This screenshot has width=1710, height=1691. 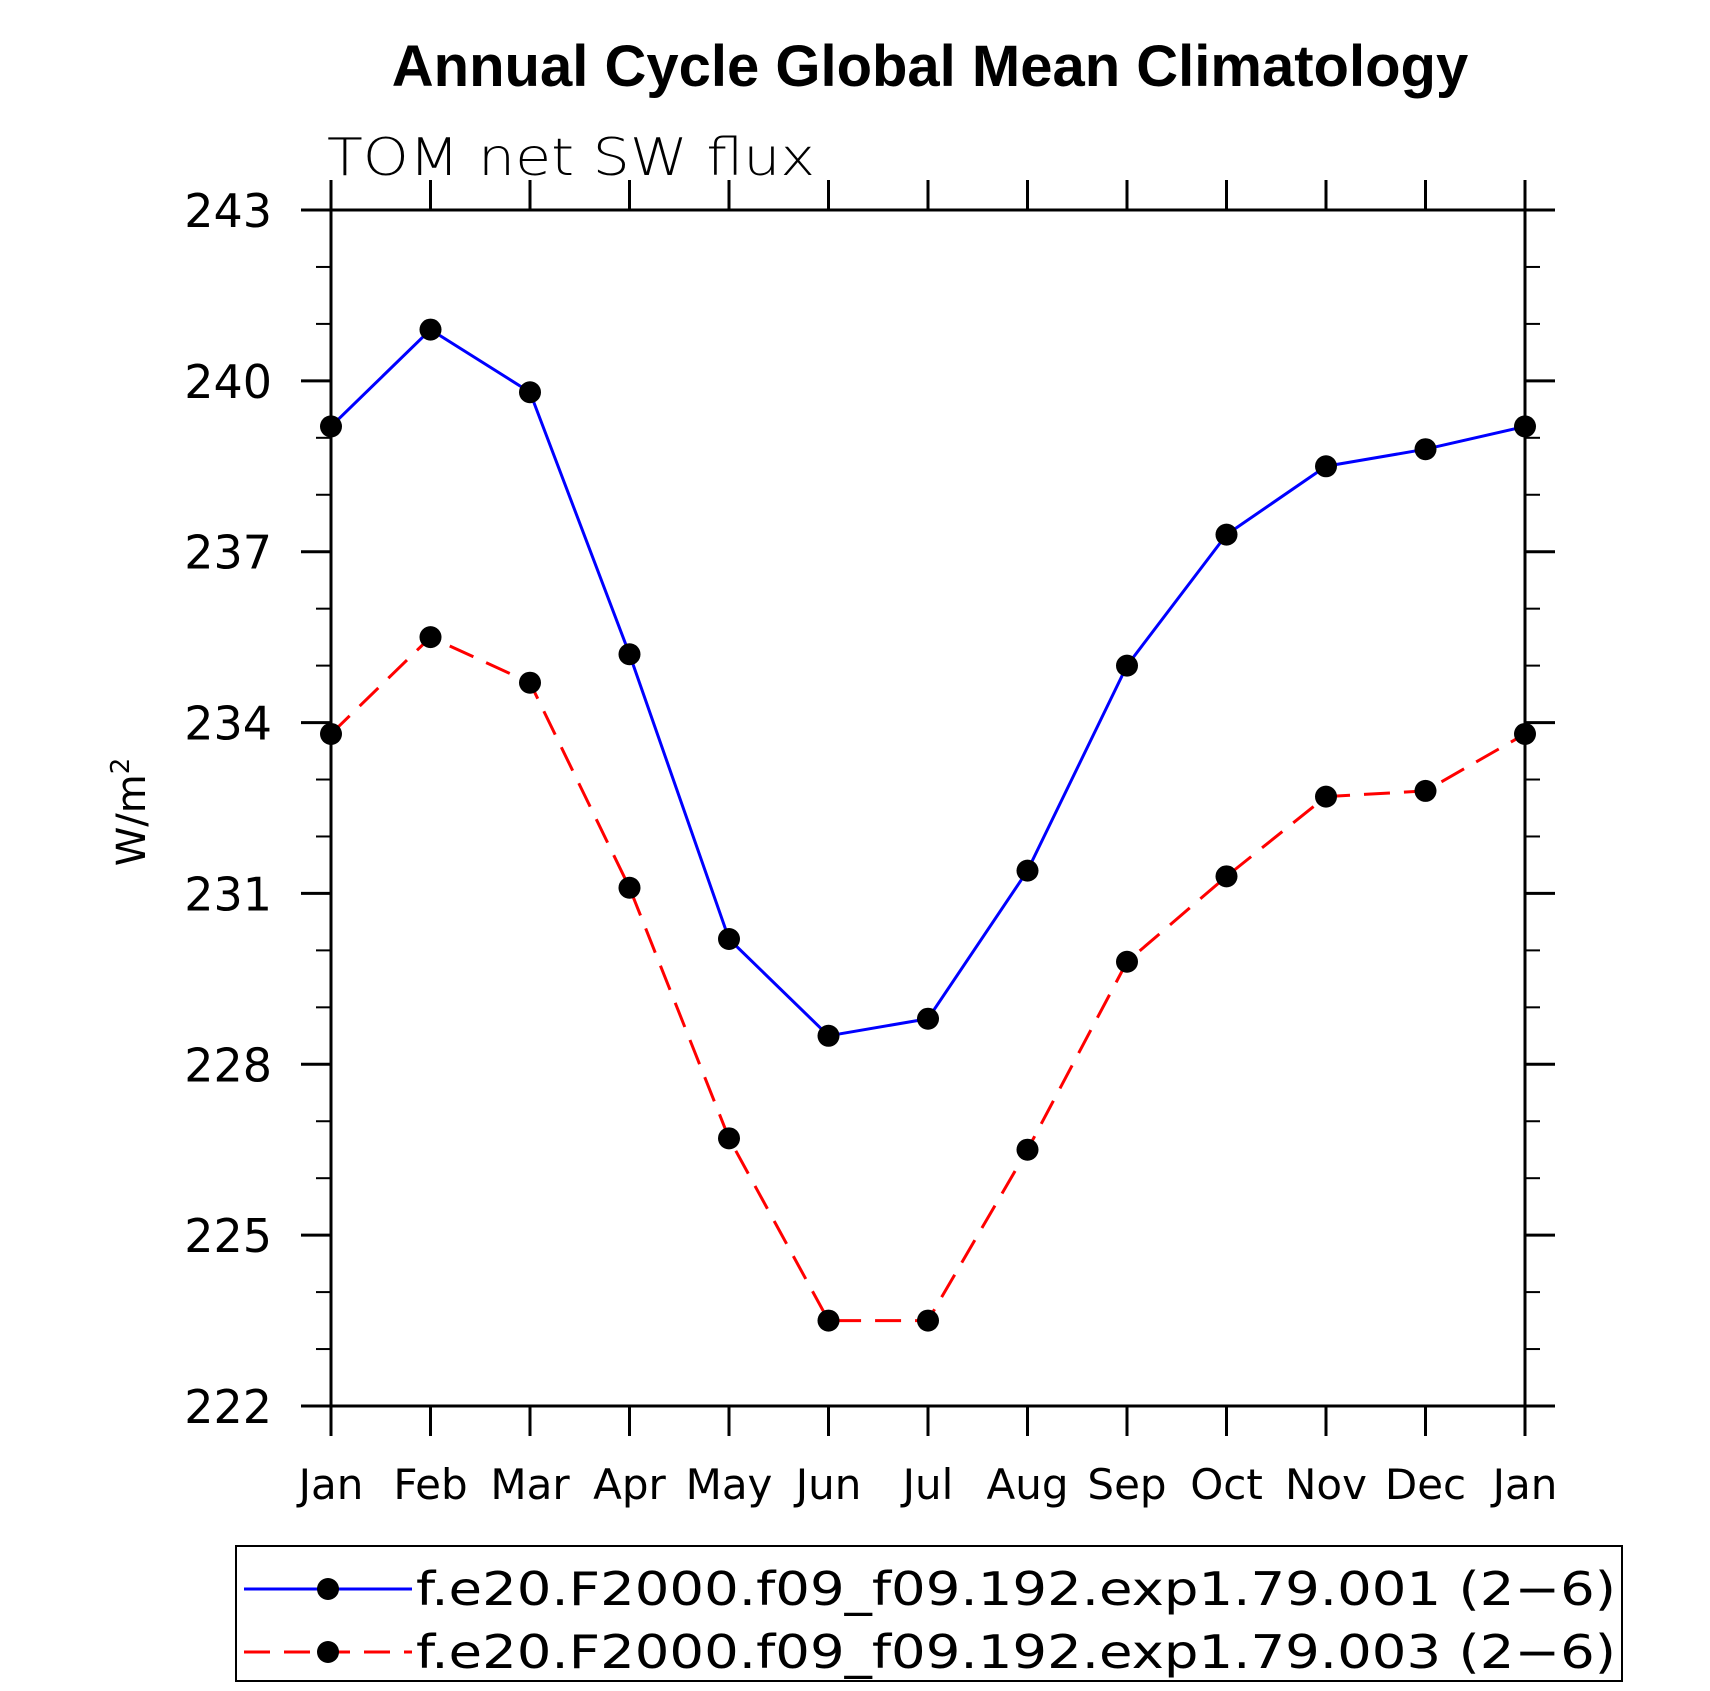 What do you see at coordinates (228, 211) in the screenshot?
I see `y-tick-label: 243` at bounding box center [228, 211].